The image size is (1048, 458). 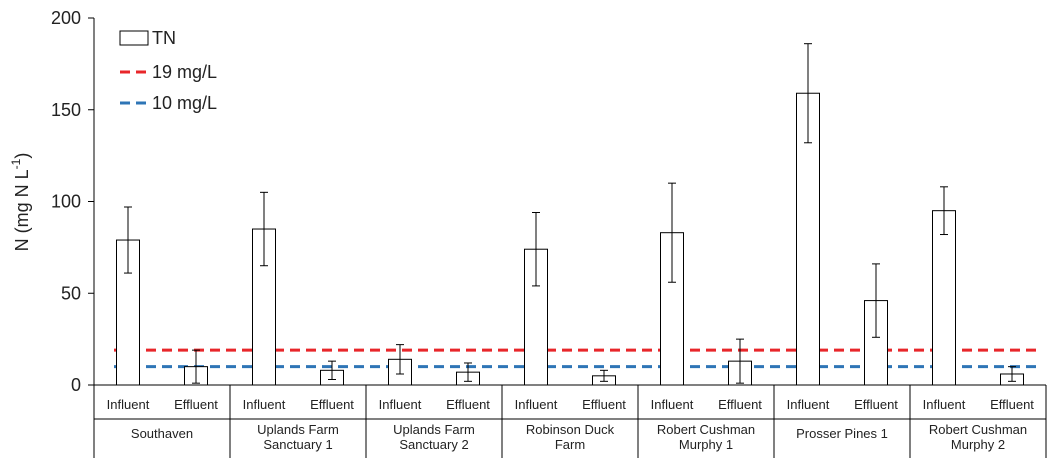 What do you see at coordinates (16, 163) in the screenshot?
I see `y-axis-title-superscript: -1` at bounding box center [16, 163].